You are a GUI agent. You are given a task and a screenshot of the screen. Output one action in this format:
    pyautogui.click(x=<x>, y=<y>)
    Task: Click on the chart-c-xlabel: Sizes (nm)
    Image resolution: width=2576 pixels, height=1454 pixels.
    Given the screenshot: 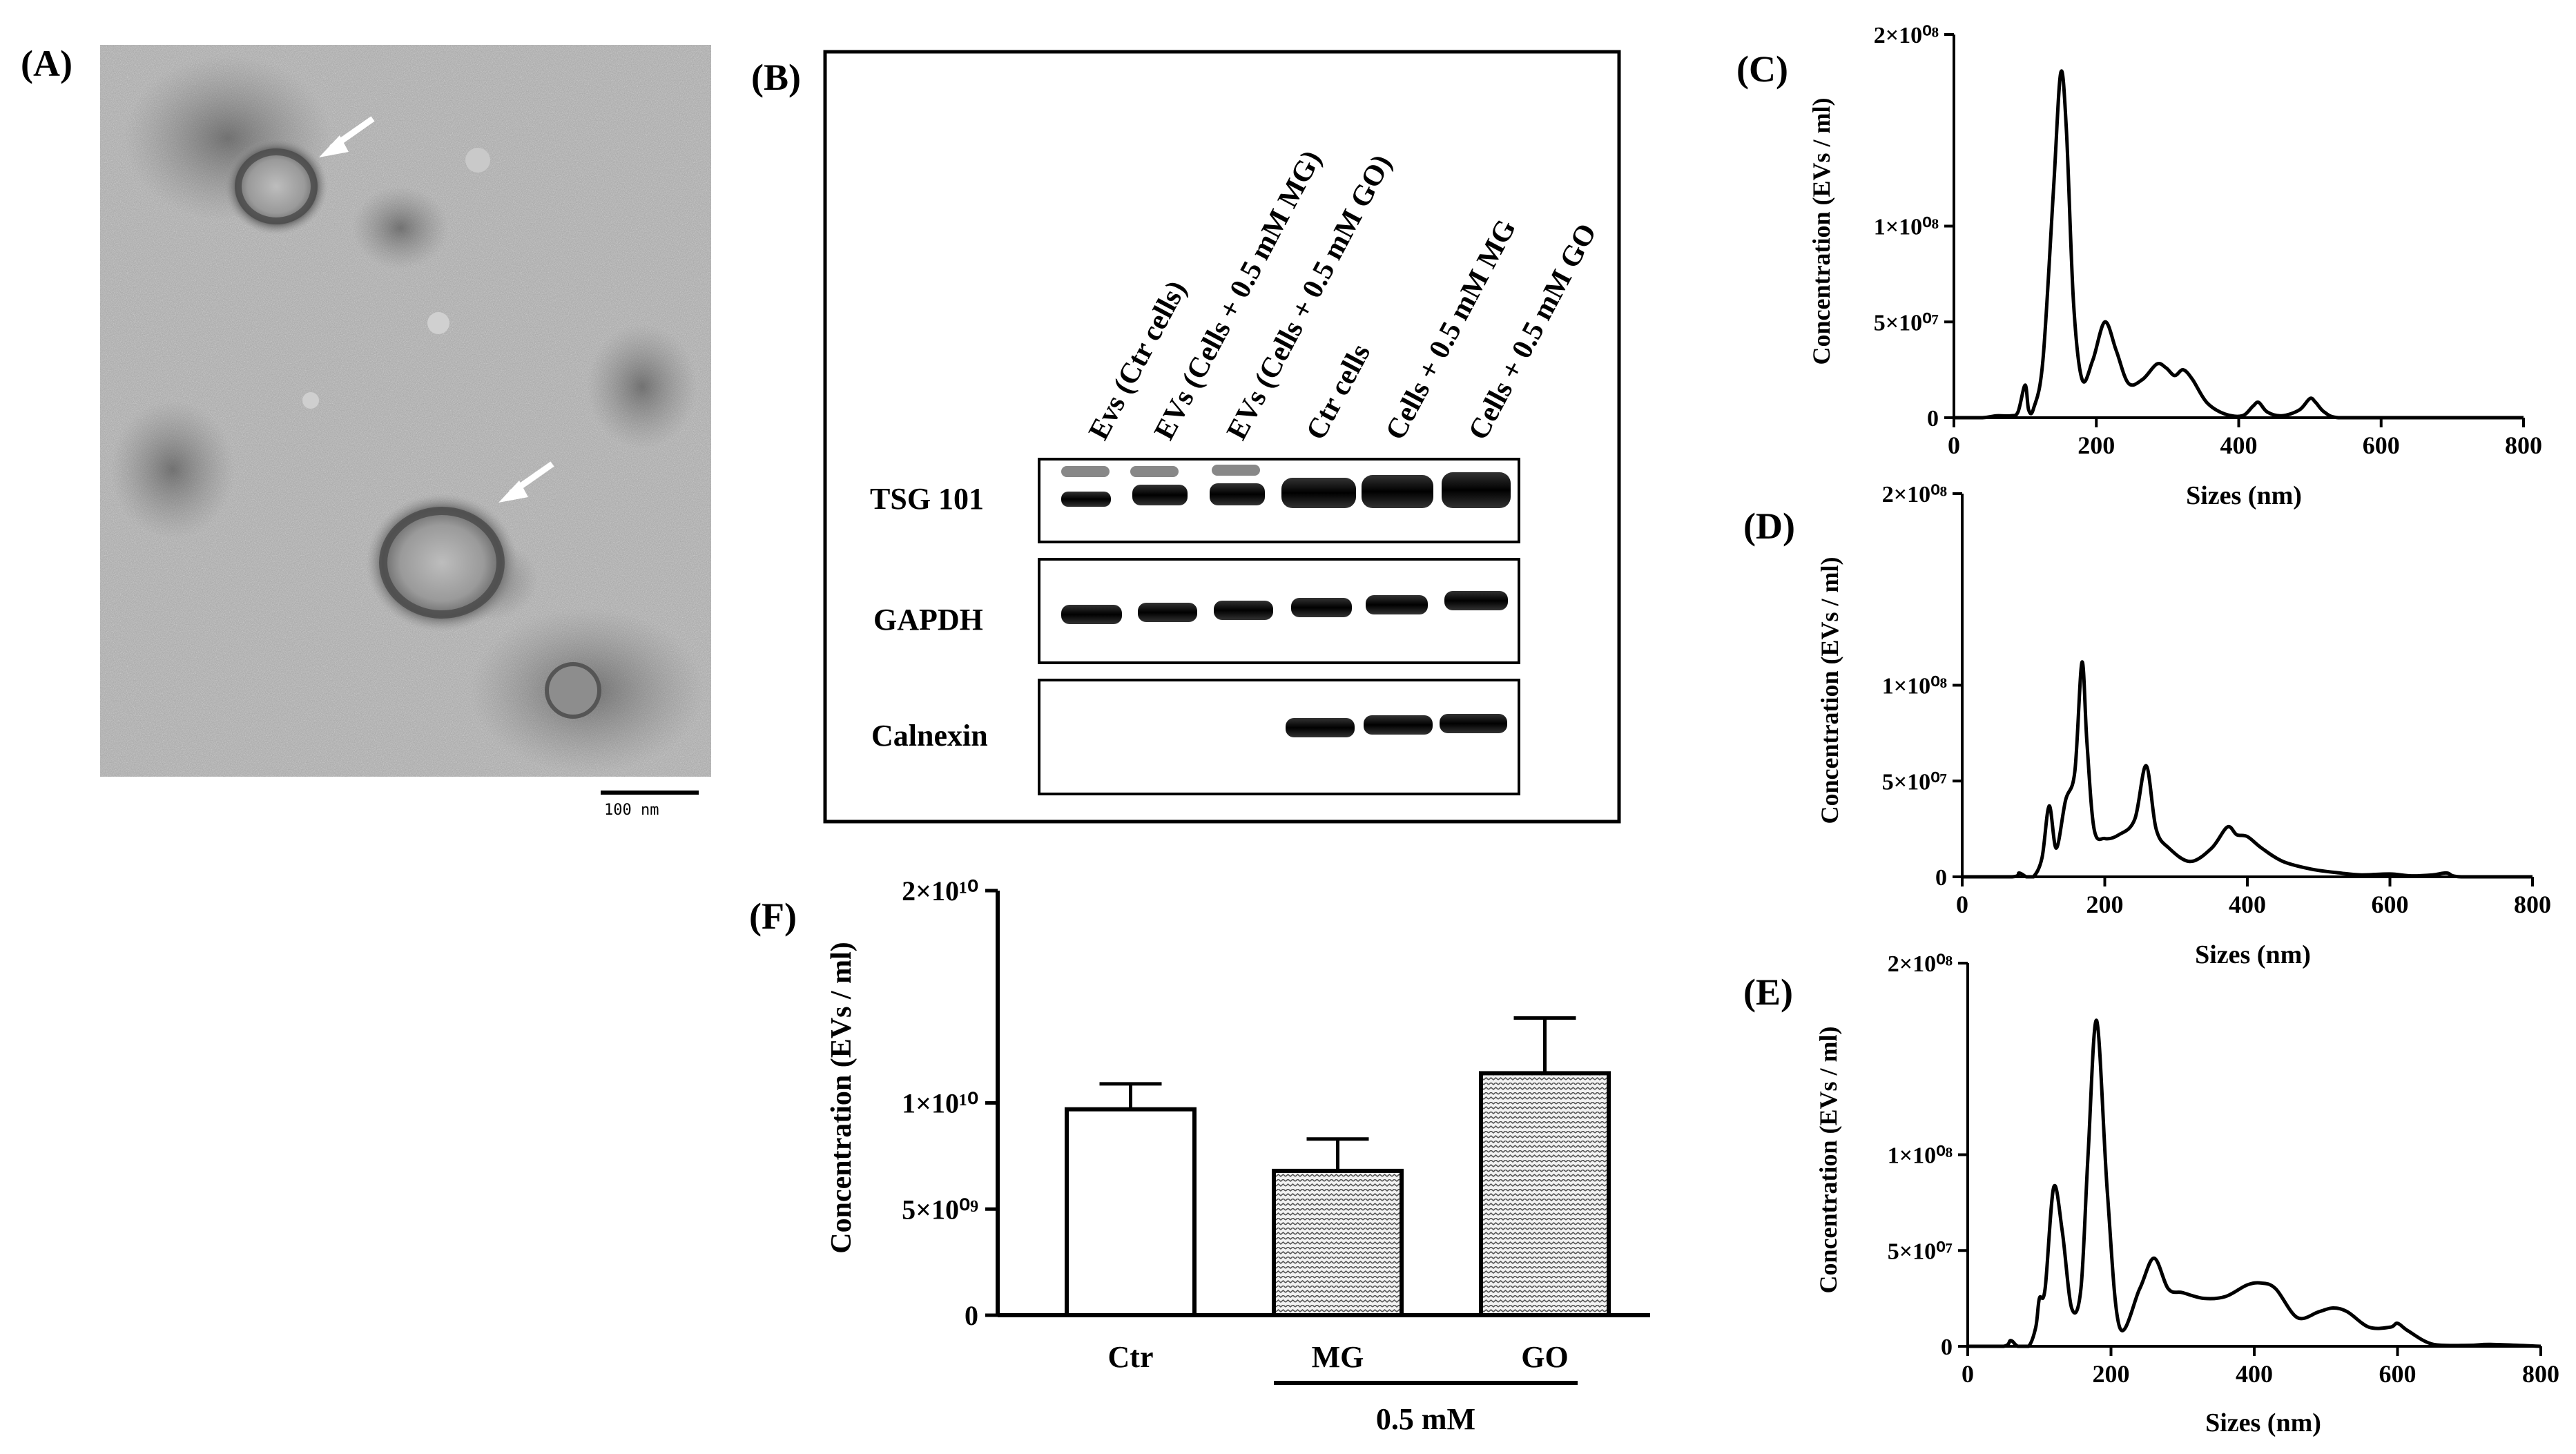 What is the action you would take?
    pyautogui.click(x=2244, y=496)
    